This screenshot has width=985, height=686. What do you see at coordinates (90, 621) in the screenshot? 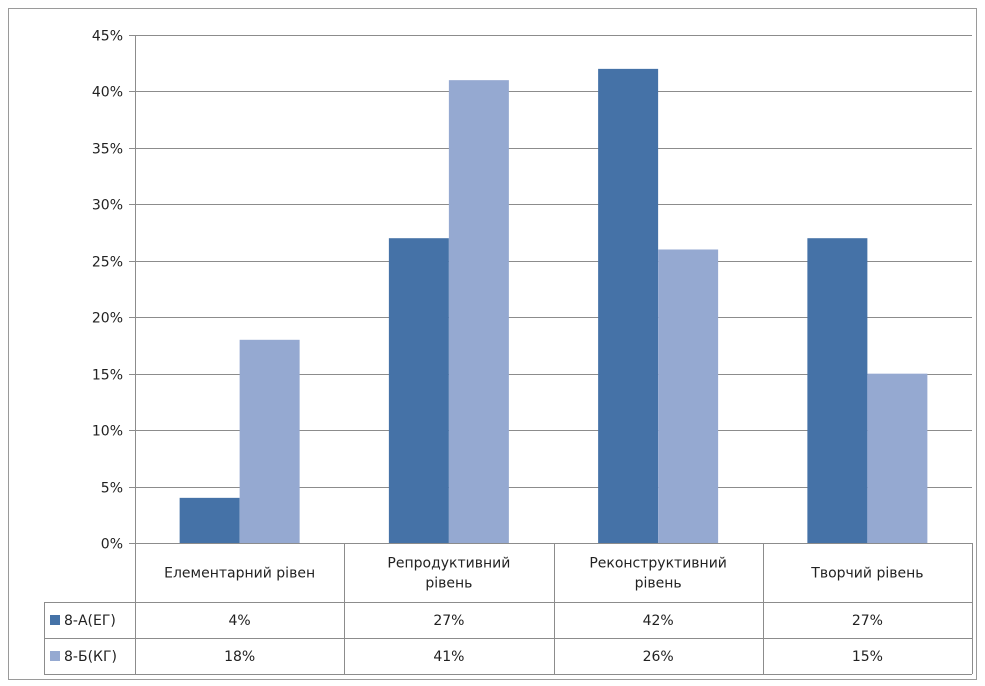
I see `series-name: 8-А(ЕГ)` at bounding box center [90, 621].